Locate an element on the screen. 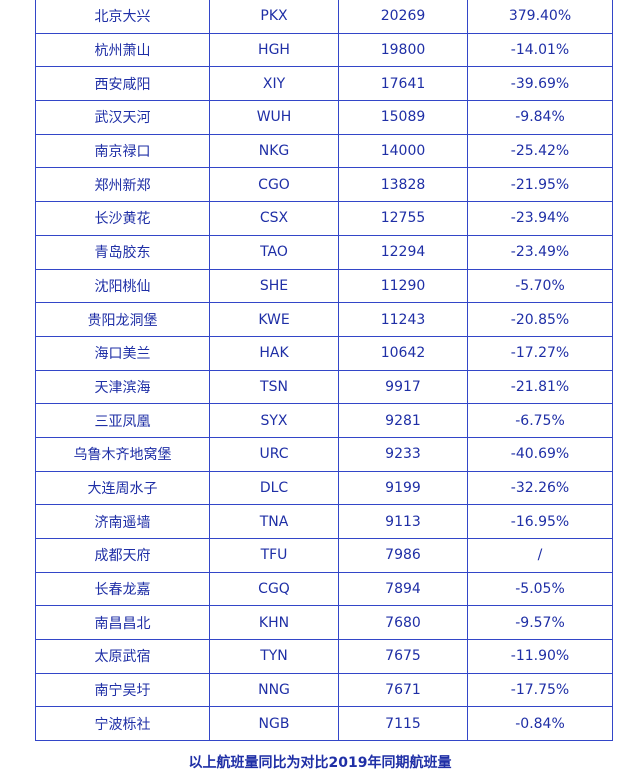 The width and height of the screenshot is (640, 772). table-row: 贵阳龙洞堡 KWE 11243 -20.85% is located at coordinates (324, 319).